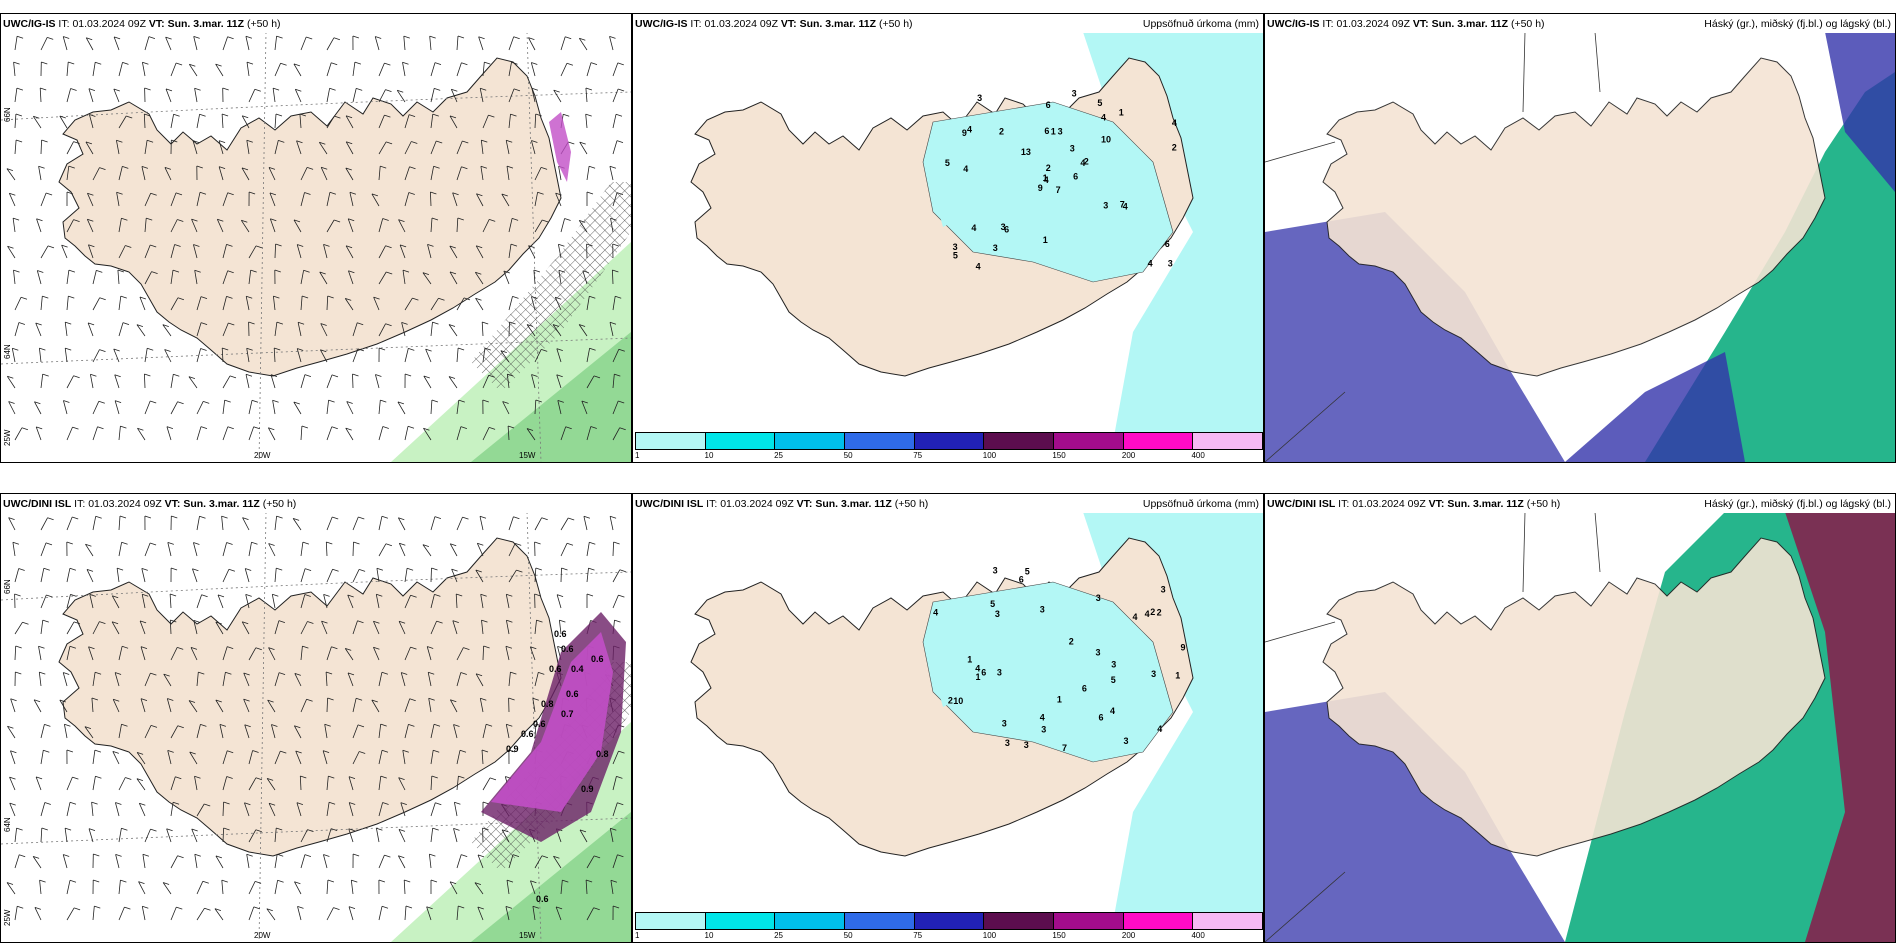  What do you see at coordinates (560, 147) in the screenshot?
I see `snow-area` at bounding box center [560, 147].